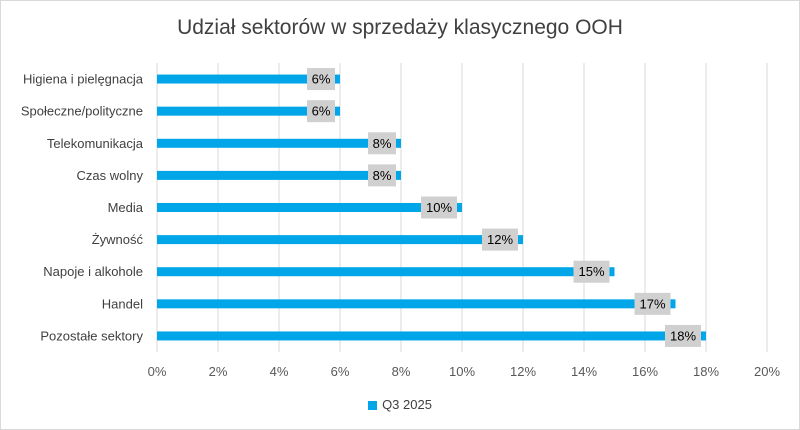 The height and width of the screenshot is (430, 800). What do you see at coordinates (95, 143) in the screenshot?
I see `category-label: Telekomunikacja` at bounding box center [95, 143].